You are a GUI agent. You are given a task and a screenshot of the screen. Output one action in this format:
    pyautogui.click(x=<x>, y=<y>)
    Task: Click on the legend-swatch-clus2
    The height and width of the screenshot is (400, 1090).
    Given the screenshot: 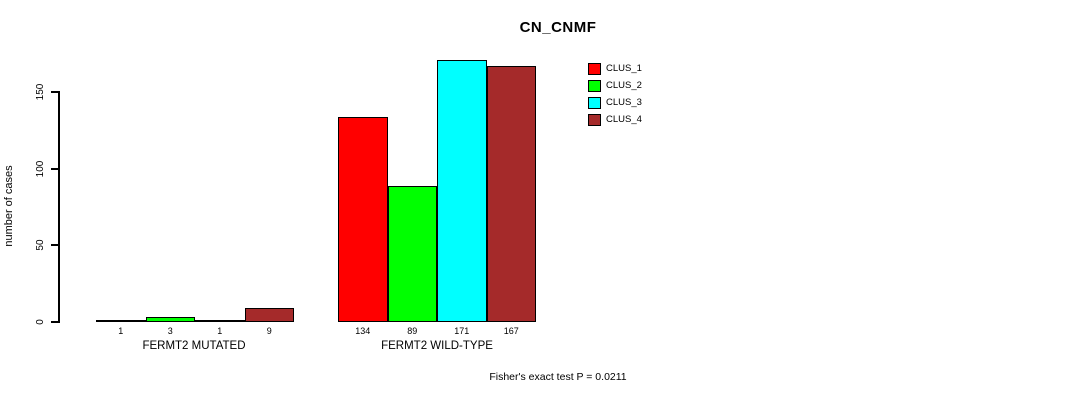 What is the action you would take?
    pyautogui.click(x=594, y=85)
    